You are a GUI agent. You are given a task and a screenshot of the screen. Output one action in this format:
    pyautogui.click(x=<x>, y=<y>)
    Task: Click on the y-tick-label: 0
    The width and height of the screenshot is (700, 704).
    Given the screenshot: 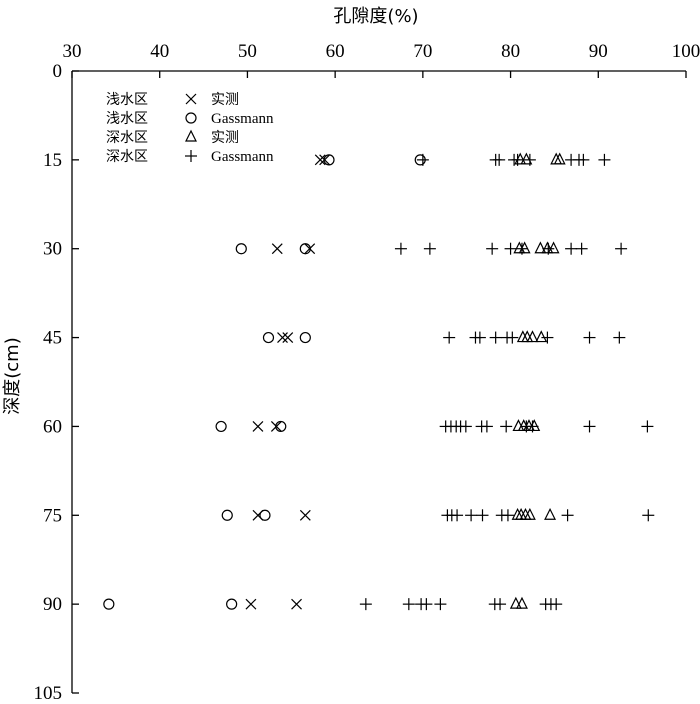 What is the action you would take?
    pyautogui.click(x=58, y=71)
    